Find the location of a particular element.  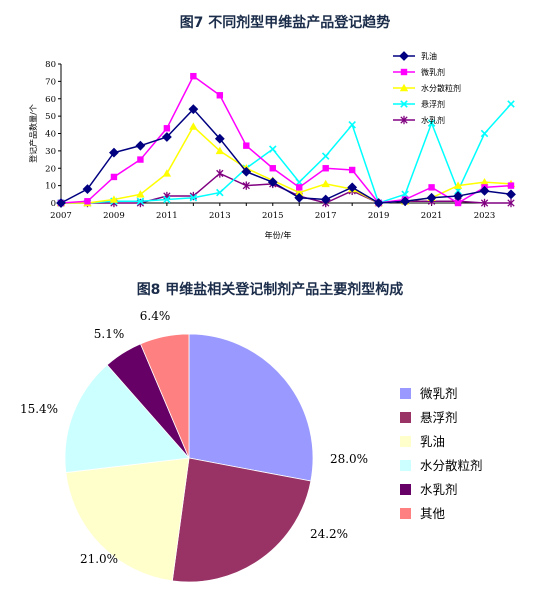

y-tick-label: 40 is located at coordinates (50, 135).